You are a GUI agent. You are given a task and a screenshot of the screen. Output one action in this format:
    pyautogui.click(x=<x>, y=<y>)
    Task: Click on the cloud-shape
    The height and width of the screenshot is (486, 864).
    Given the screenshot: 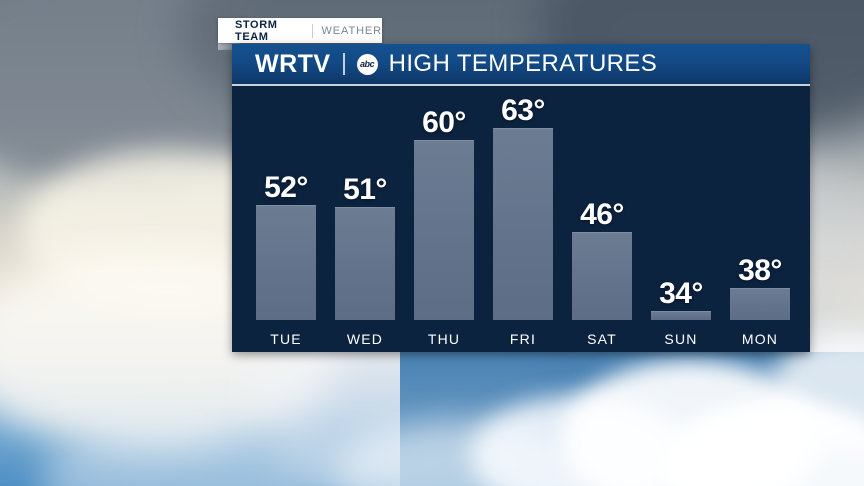 What is the action you would take?
    pyautogui.click(x=190, y=453)
    